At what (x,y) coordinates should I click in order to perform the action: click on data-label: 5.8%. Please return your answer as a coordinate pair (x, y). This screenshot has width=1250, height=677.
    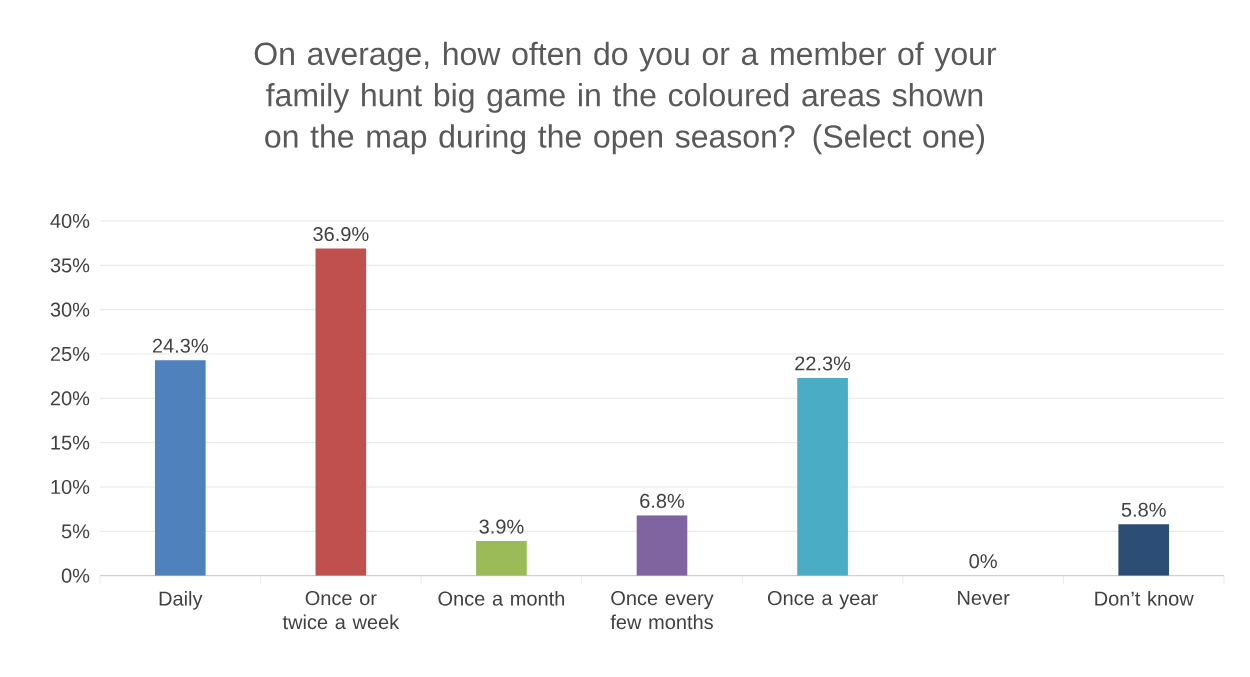
    Looking at the image, I should click on (1143, 509).